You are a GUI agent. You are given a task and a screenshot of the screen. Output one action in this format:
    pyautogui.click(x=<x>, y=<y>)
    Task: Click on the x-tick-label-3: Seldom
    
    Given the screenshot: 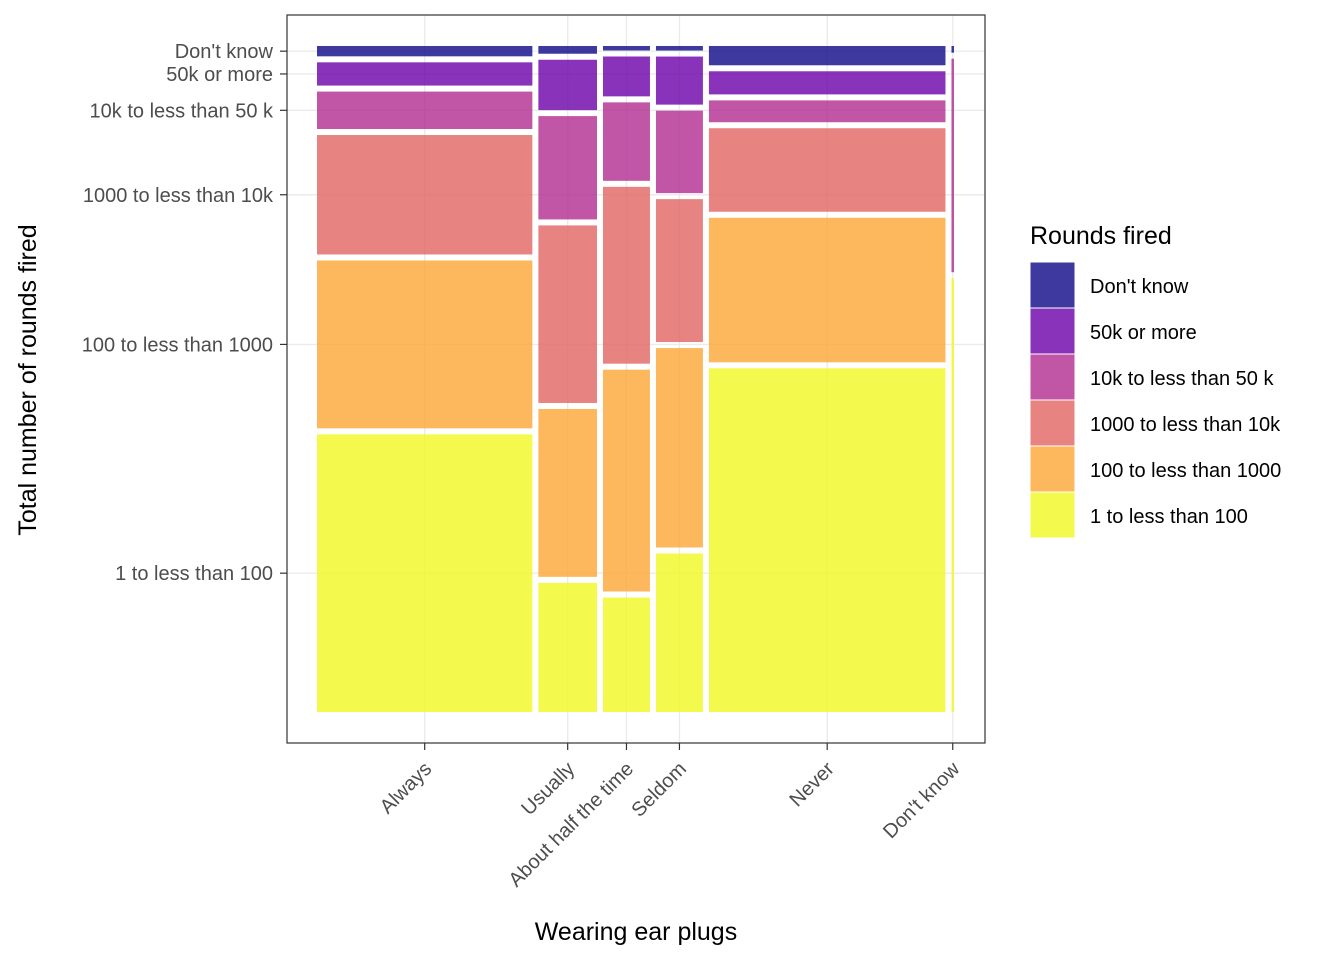 What is the action you would take?
    pyautogui.click(x=659, y=790)
    